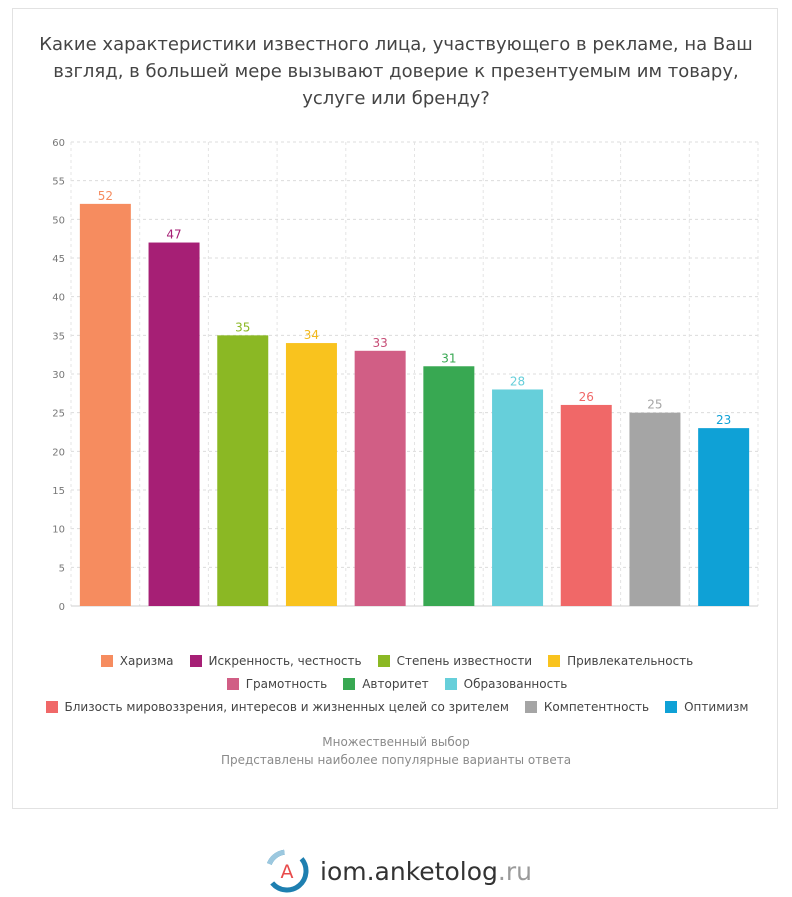 The image size is (792, 897). I want to click on y-tick-label: 20, so click(58, 452).